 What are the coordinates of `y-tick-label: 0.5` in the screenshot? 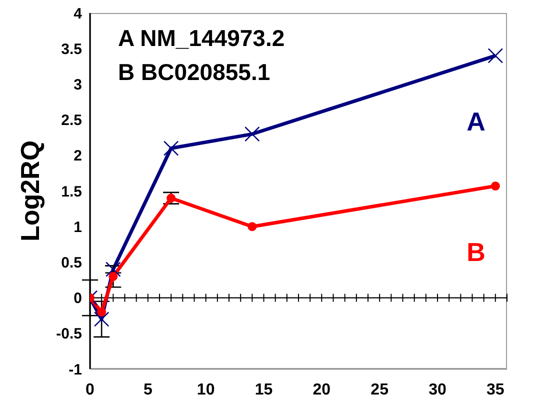 It's located at (71, 263).